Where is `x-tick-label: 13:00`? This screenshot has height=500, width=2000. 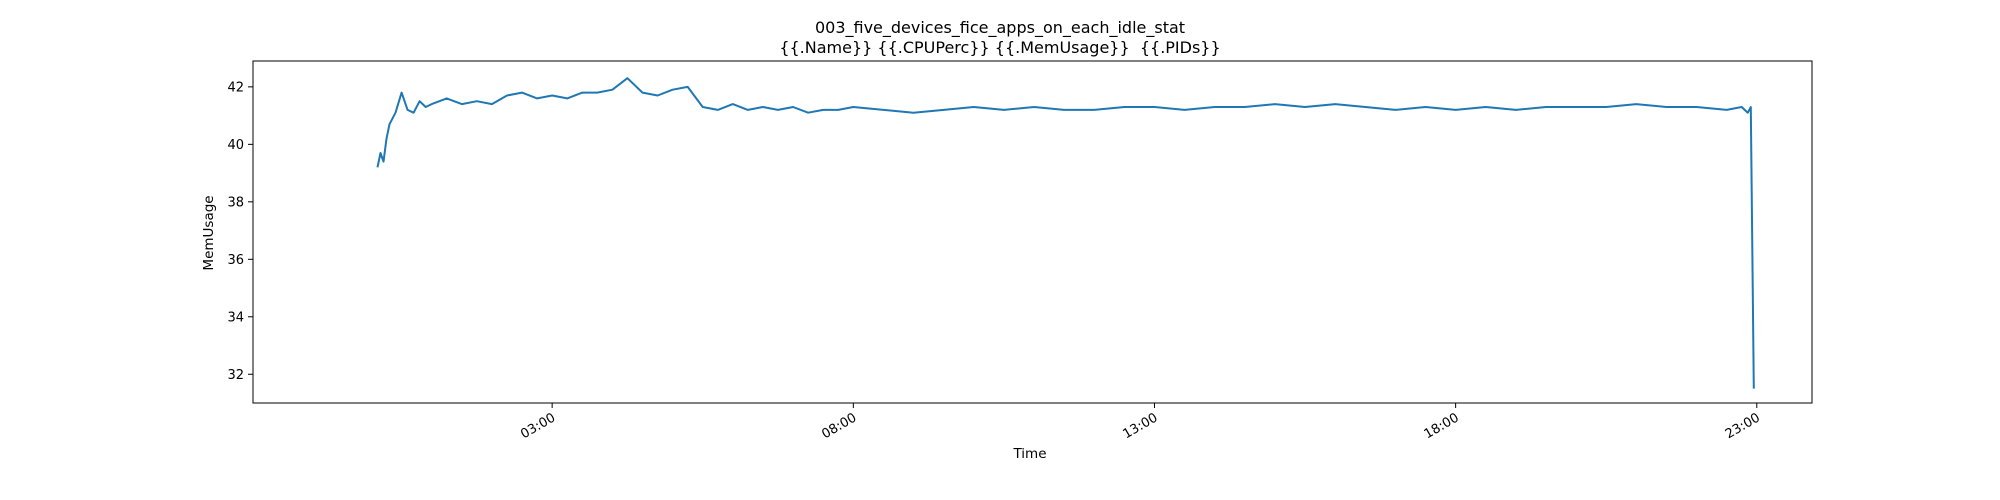 x-tick-label: 13:00 is located at coordinates (1141, 426).